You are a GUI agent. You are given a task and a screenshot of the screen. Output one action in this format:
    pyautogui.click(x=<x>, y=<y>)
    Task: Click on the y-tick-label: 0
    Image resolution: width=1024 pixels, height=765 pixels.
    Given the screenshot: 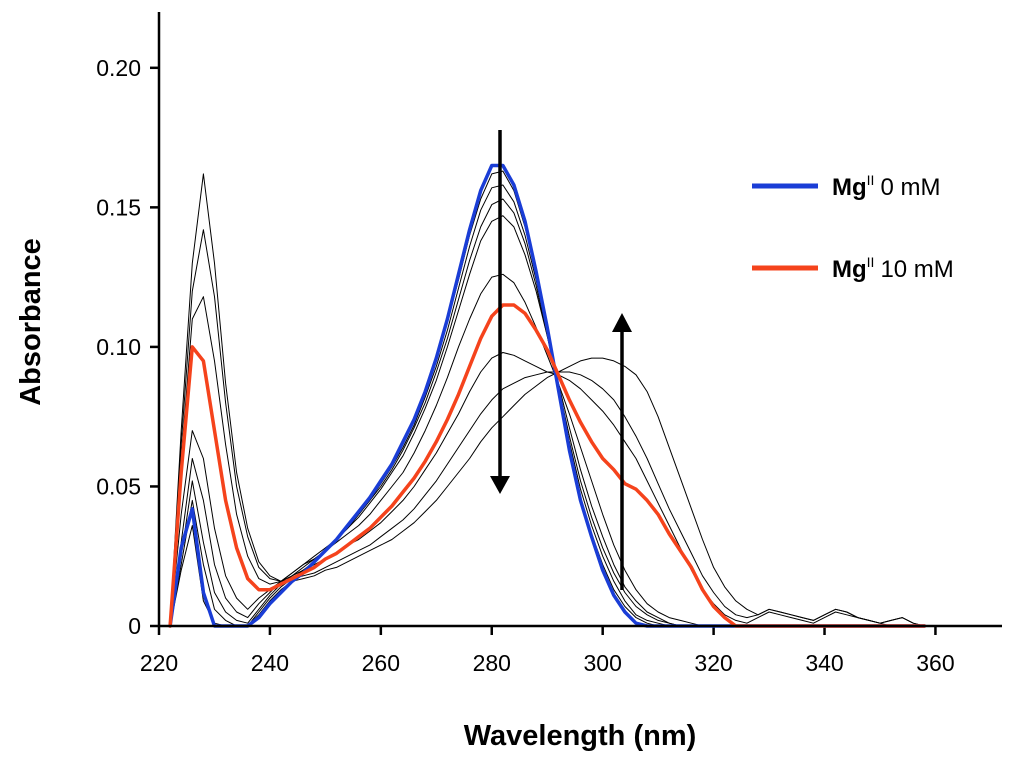 What is the action you would take?
    pyautogui.click(x=134, y=626)
    